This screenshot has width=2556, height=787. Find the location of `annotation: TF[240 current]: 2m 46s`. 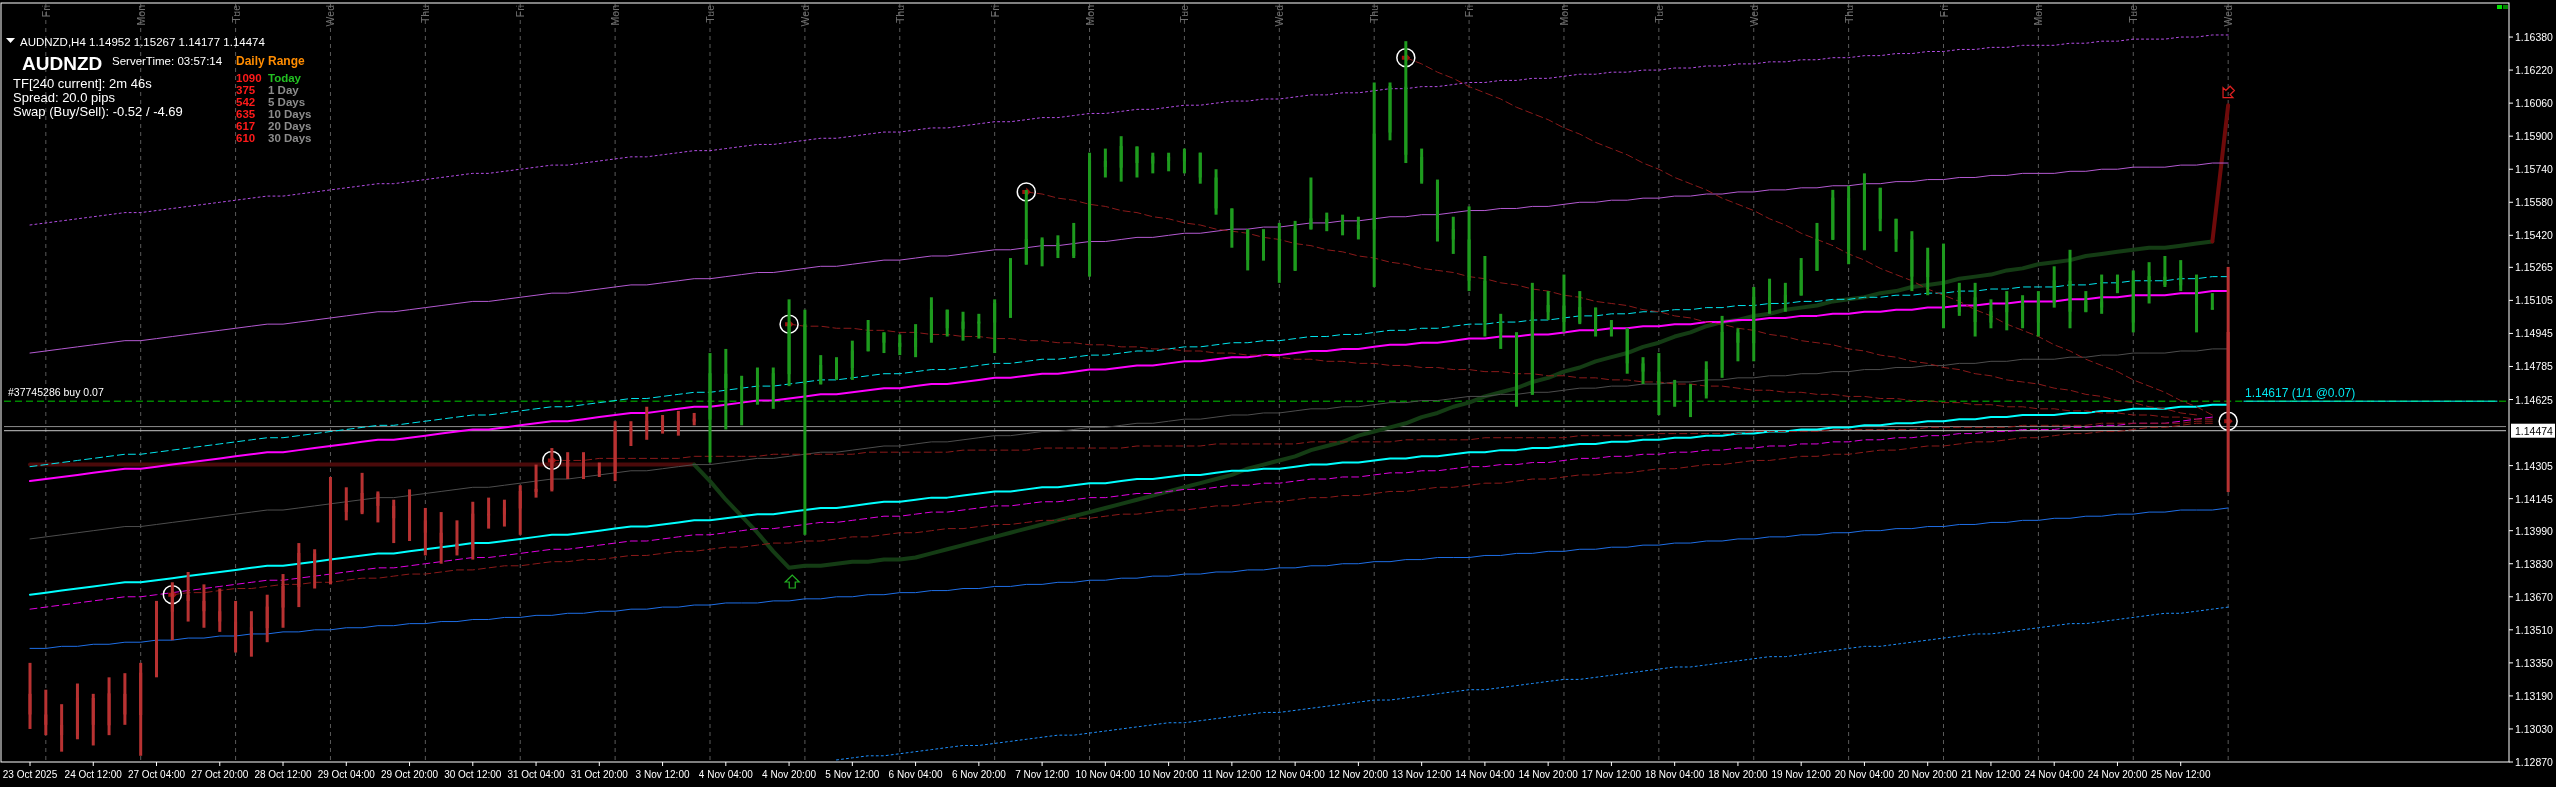

annotation: TF[240 current]: 2m 46s is located at coordinates (83, 83).